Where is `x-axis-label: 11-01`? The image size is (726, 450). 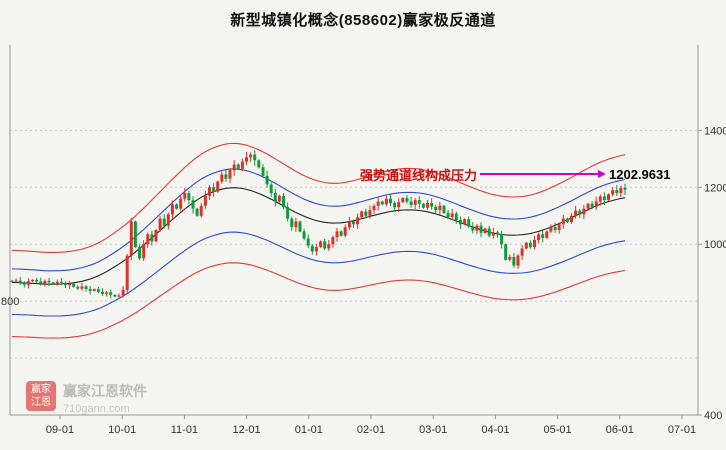 x-axis-label: 11-01 is located at coordinates (184, 430).